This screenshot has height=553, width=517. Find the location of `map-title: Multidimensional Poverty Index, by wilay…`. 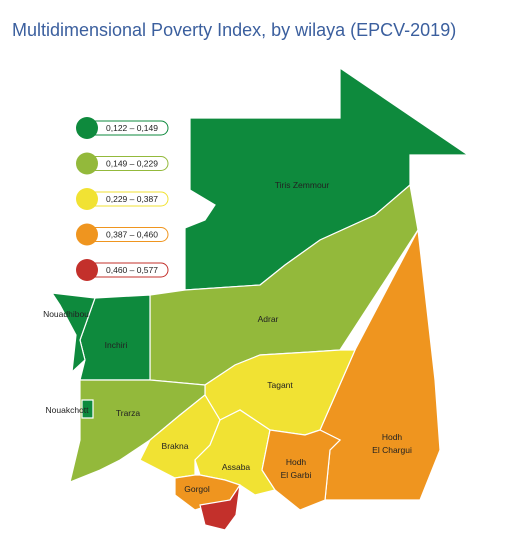

map-title: Multidimensional Poverty Index, by wilay… is located at coordinates (234, 30).